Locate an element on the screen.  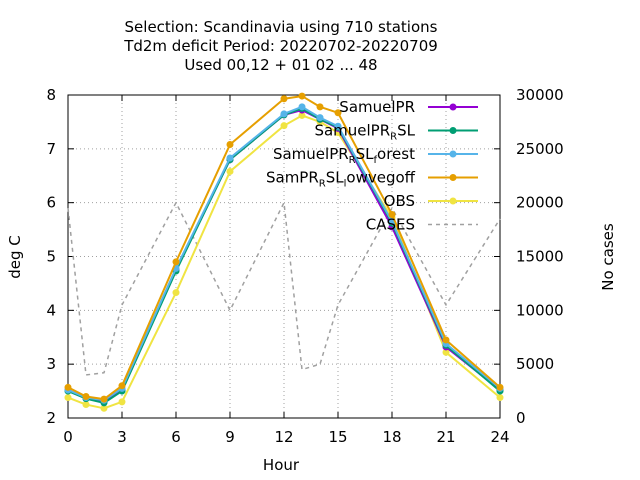
y2-tick-label: 25000 is located at coordinates (540, 149).